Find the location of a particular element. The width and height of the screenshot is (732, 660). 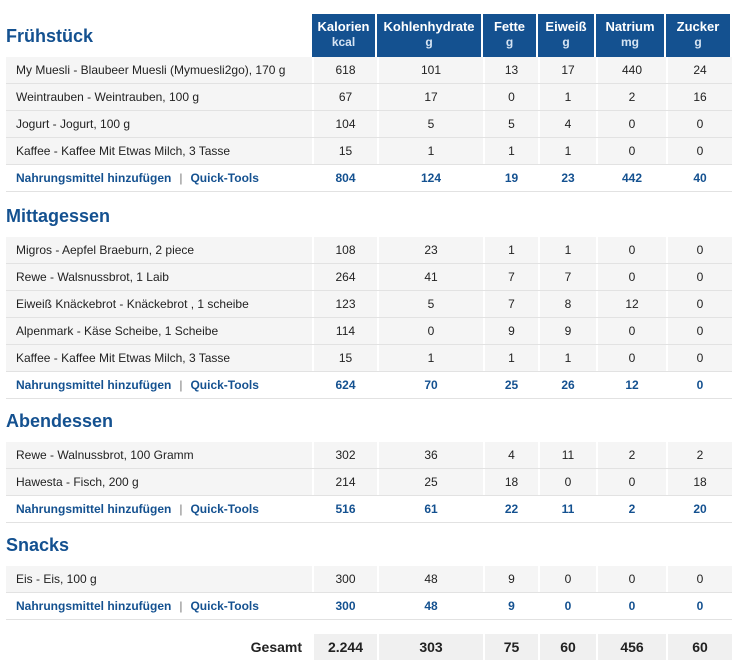

food-name: Alpenmark - Käse Scheibe, 1 Scheibe is located at coordinates (159, 331).